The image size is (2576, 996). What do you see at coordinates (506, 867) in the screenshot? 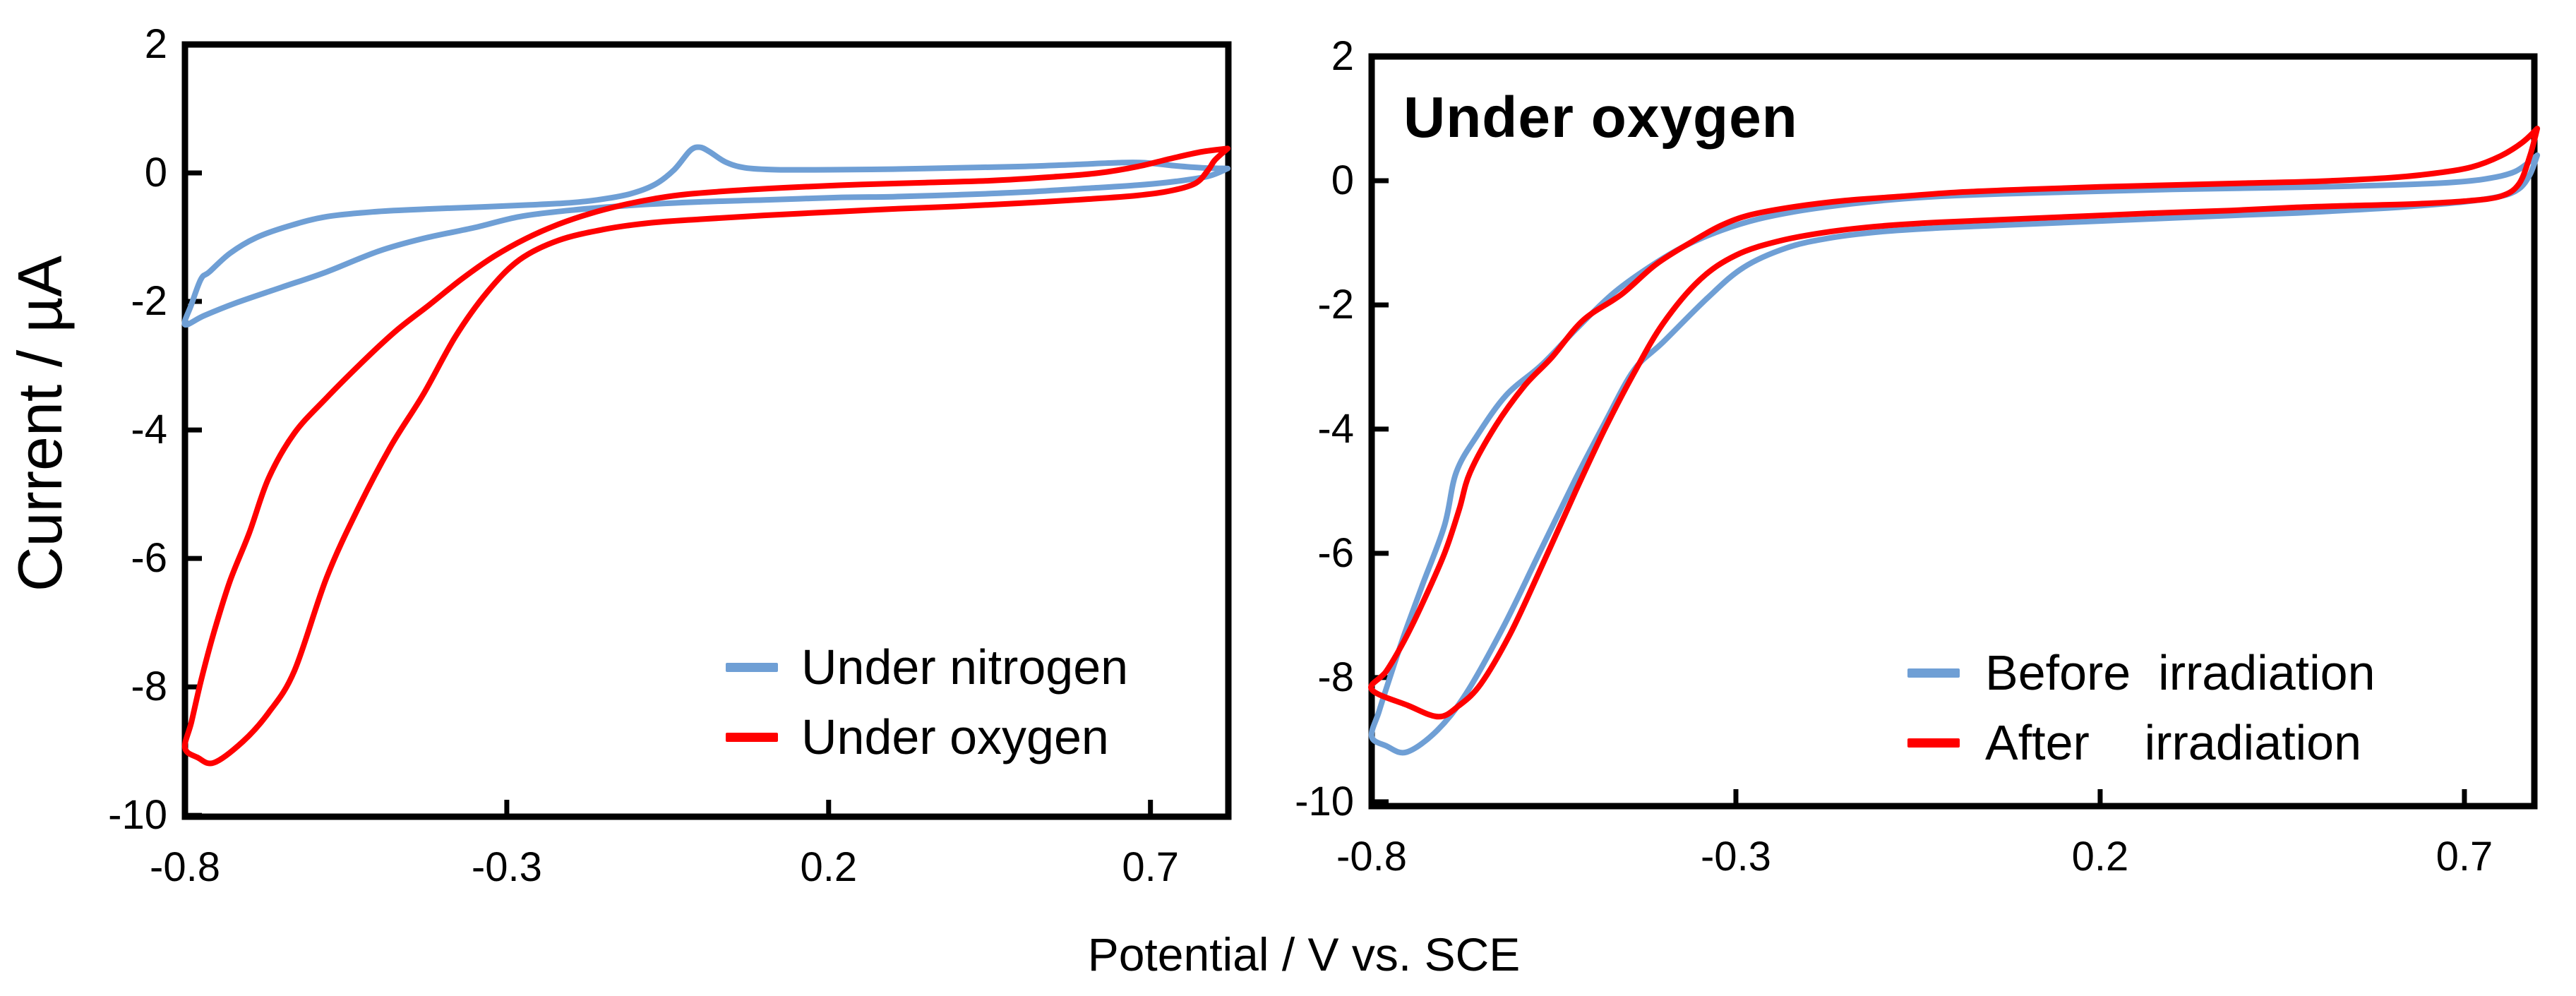
I see `left-cv-x-tick-label: -0.3` at bounding box center [506, 867].